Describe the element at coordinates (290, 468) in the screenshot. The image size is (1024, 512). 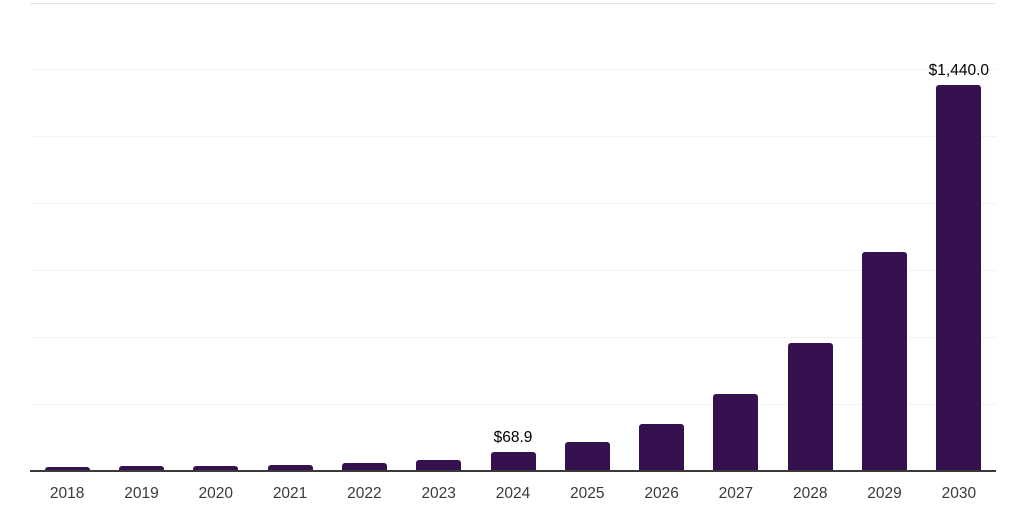
I see `bar-2021` at that location.